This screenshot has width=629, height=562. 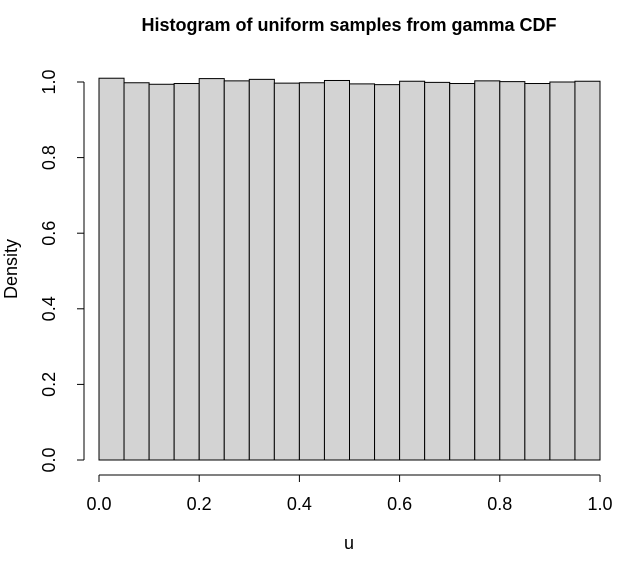 I want to click on x-tick-label: 0.4, so click(x=299, y=504).